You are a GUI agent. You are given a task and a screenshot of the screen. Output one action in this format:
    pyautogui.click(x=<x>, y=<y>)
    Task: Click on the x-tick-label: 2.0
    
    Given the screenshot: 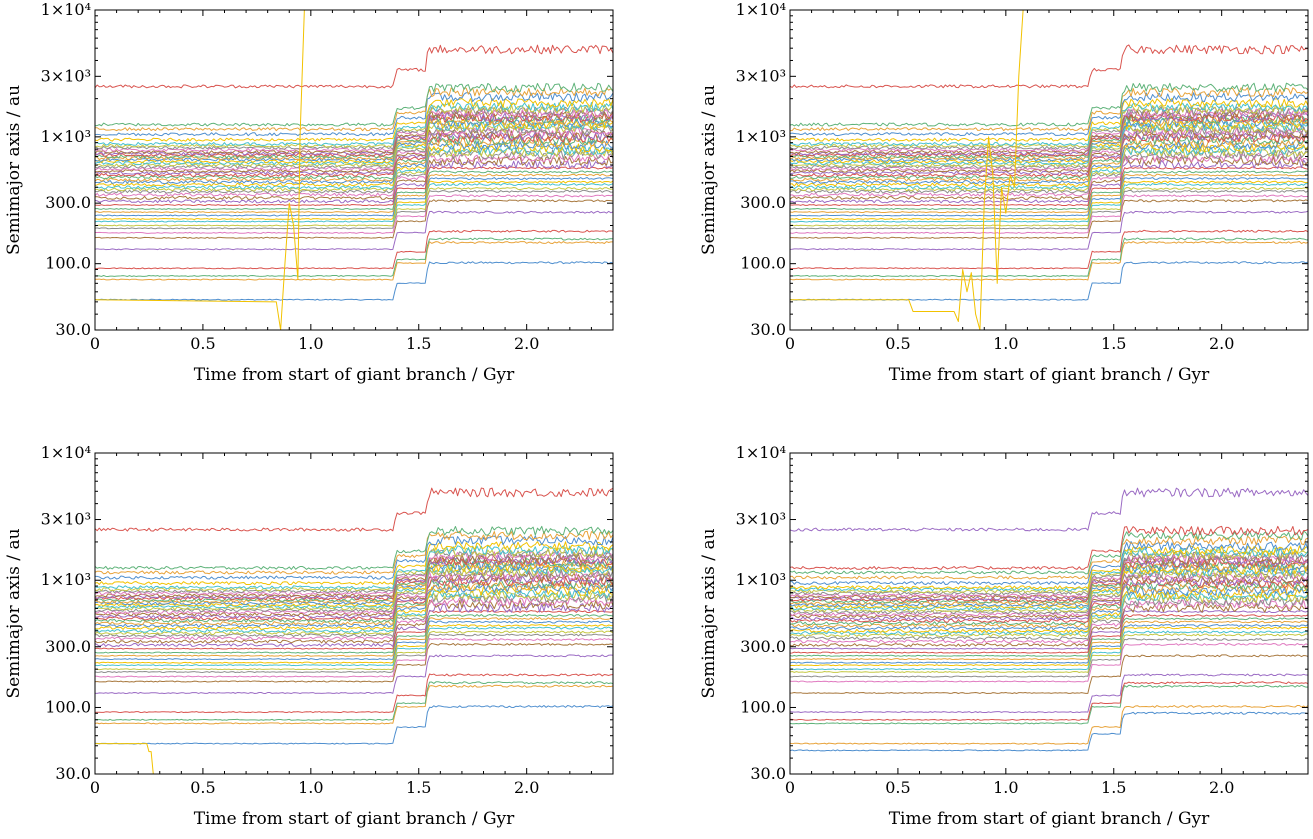 What is the action you would take?
    pyautogui.click(x=526, y=787)
    